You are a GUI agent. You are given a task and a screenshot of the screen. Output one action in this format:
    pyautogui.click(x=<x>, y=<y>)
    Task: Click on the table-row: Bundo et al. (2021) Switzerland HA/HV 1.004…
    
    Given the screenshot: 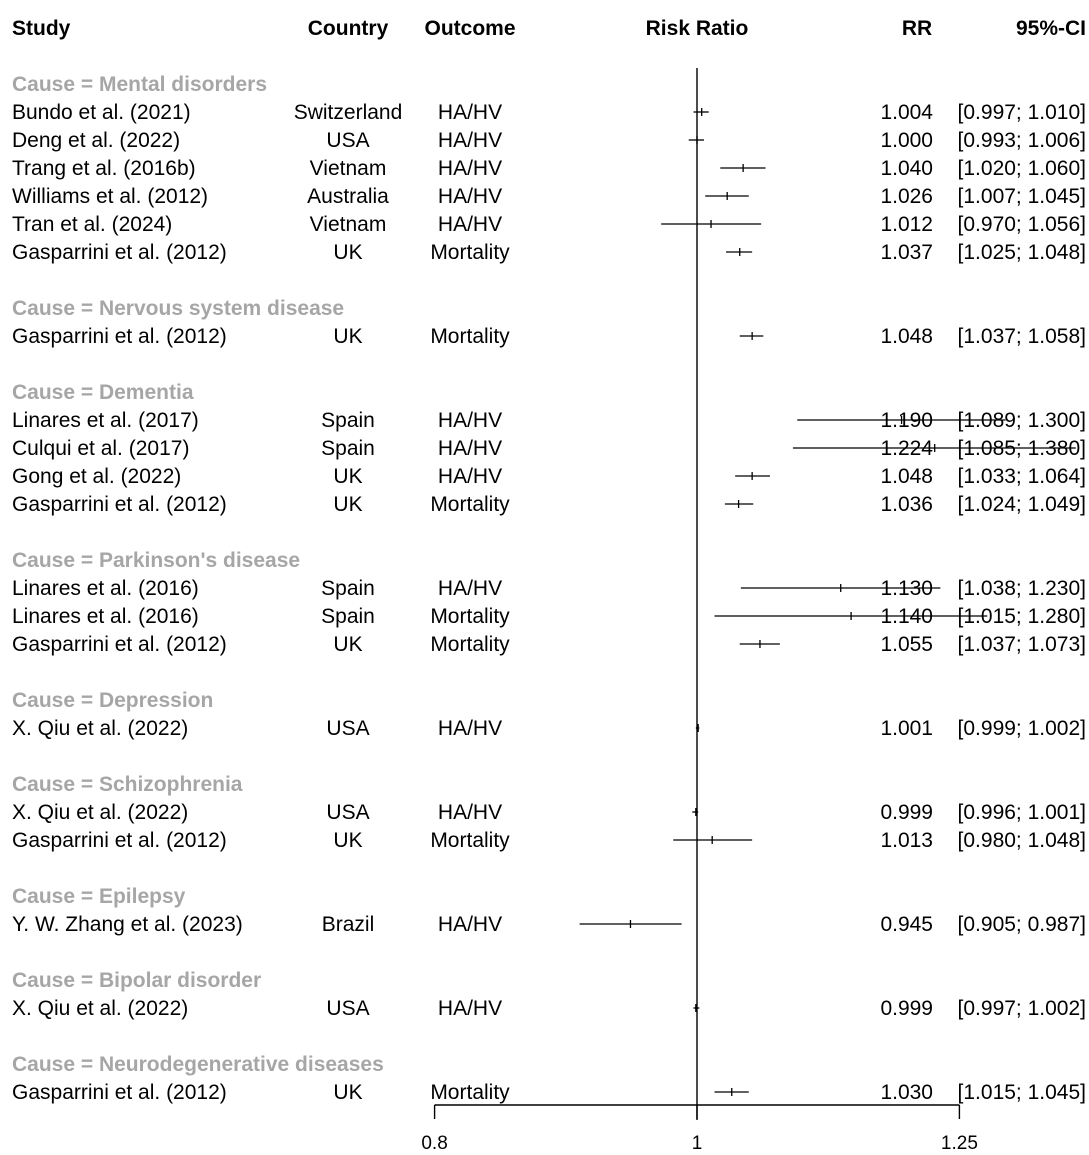 What is the action you would take?
    pyautogui.click(x=549, y=112)
    